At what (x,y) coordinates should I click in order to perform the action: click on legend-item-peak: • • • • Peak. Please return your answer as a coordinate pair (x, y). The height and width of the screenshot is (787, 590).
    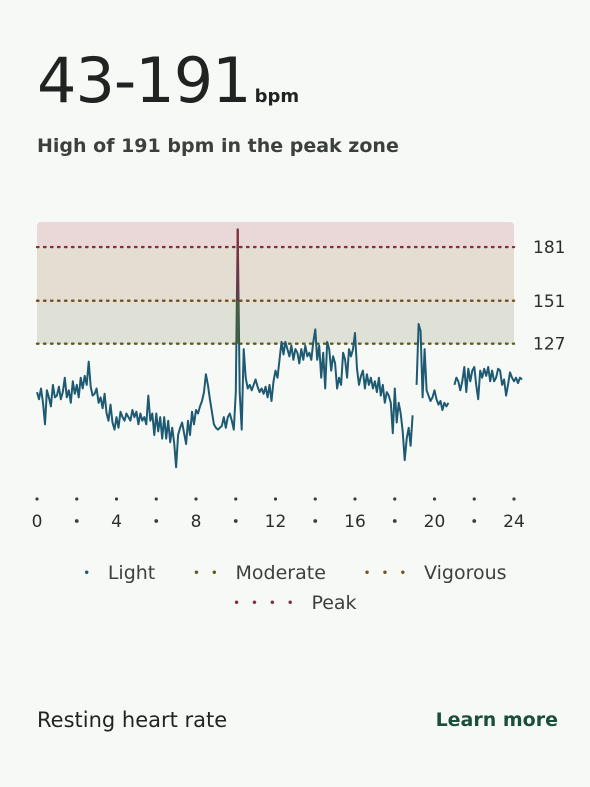
    Looking at the image, I should click on (294, 603).